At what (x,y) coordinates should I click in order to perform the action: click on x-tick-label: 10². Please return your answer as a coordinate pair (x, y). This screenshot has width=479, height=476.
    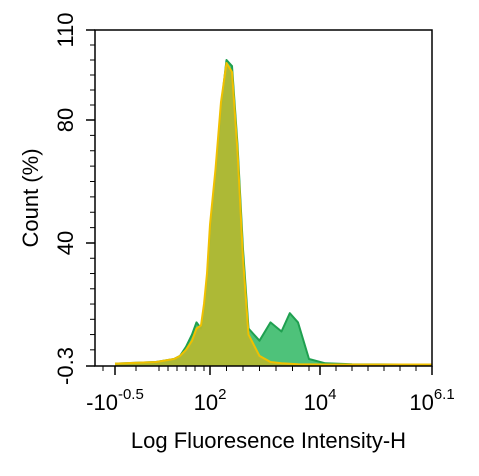
    Looking at the image, I should click on (210, 400).